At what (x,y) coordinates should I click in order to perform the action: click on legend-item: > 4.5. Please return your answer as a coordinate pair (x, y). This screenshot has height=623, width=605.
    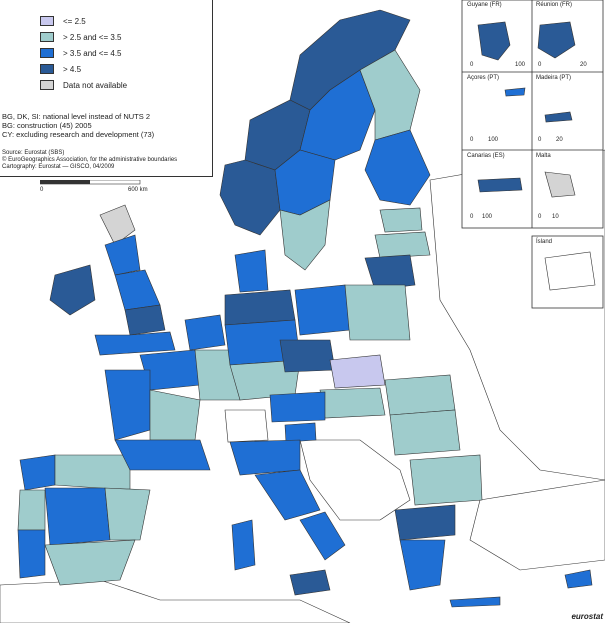
    Looking at the image, I should click on (60, 69).